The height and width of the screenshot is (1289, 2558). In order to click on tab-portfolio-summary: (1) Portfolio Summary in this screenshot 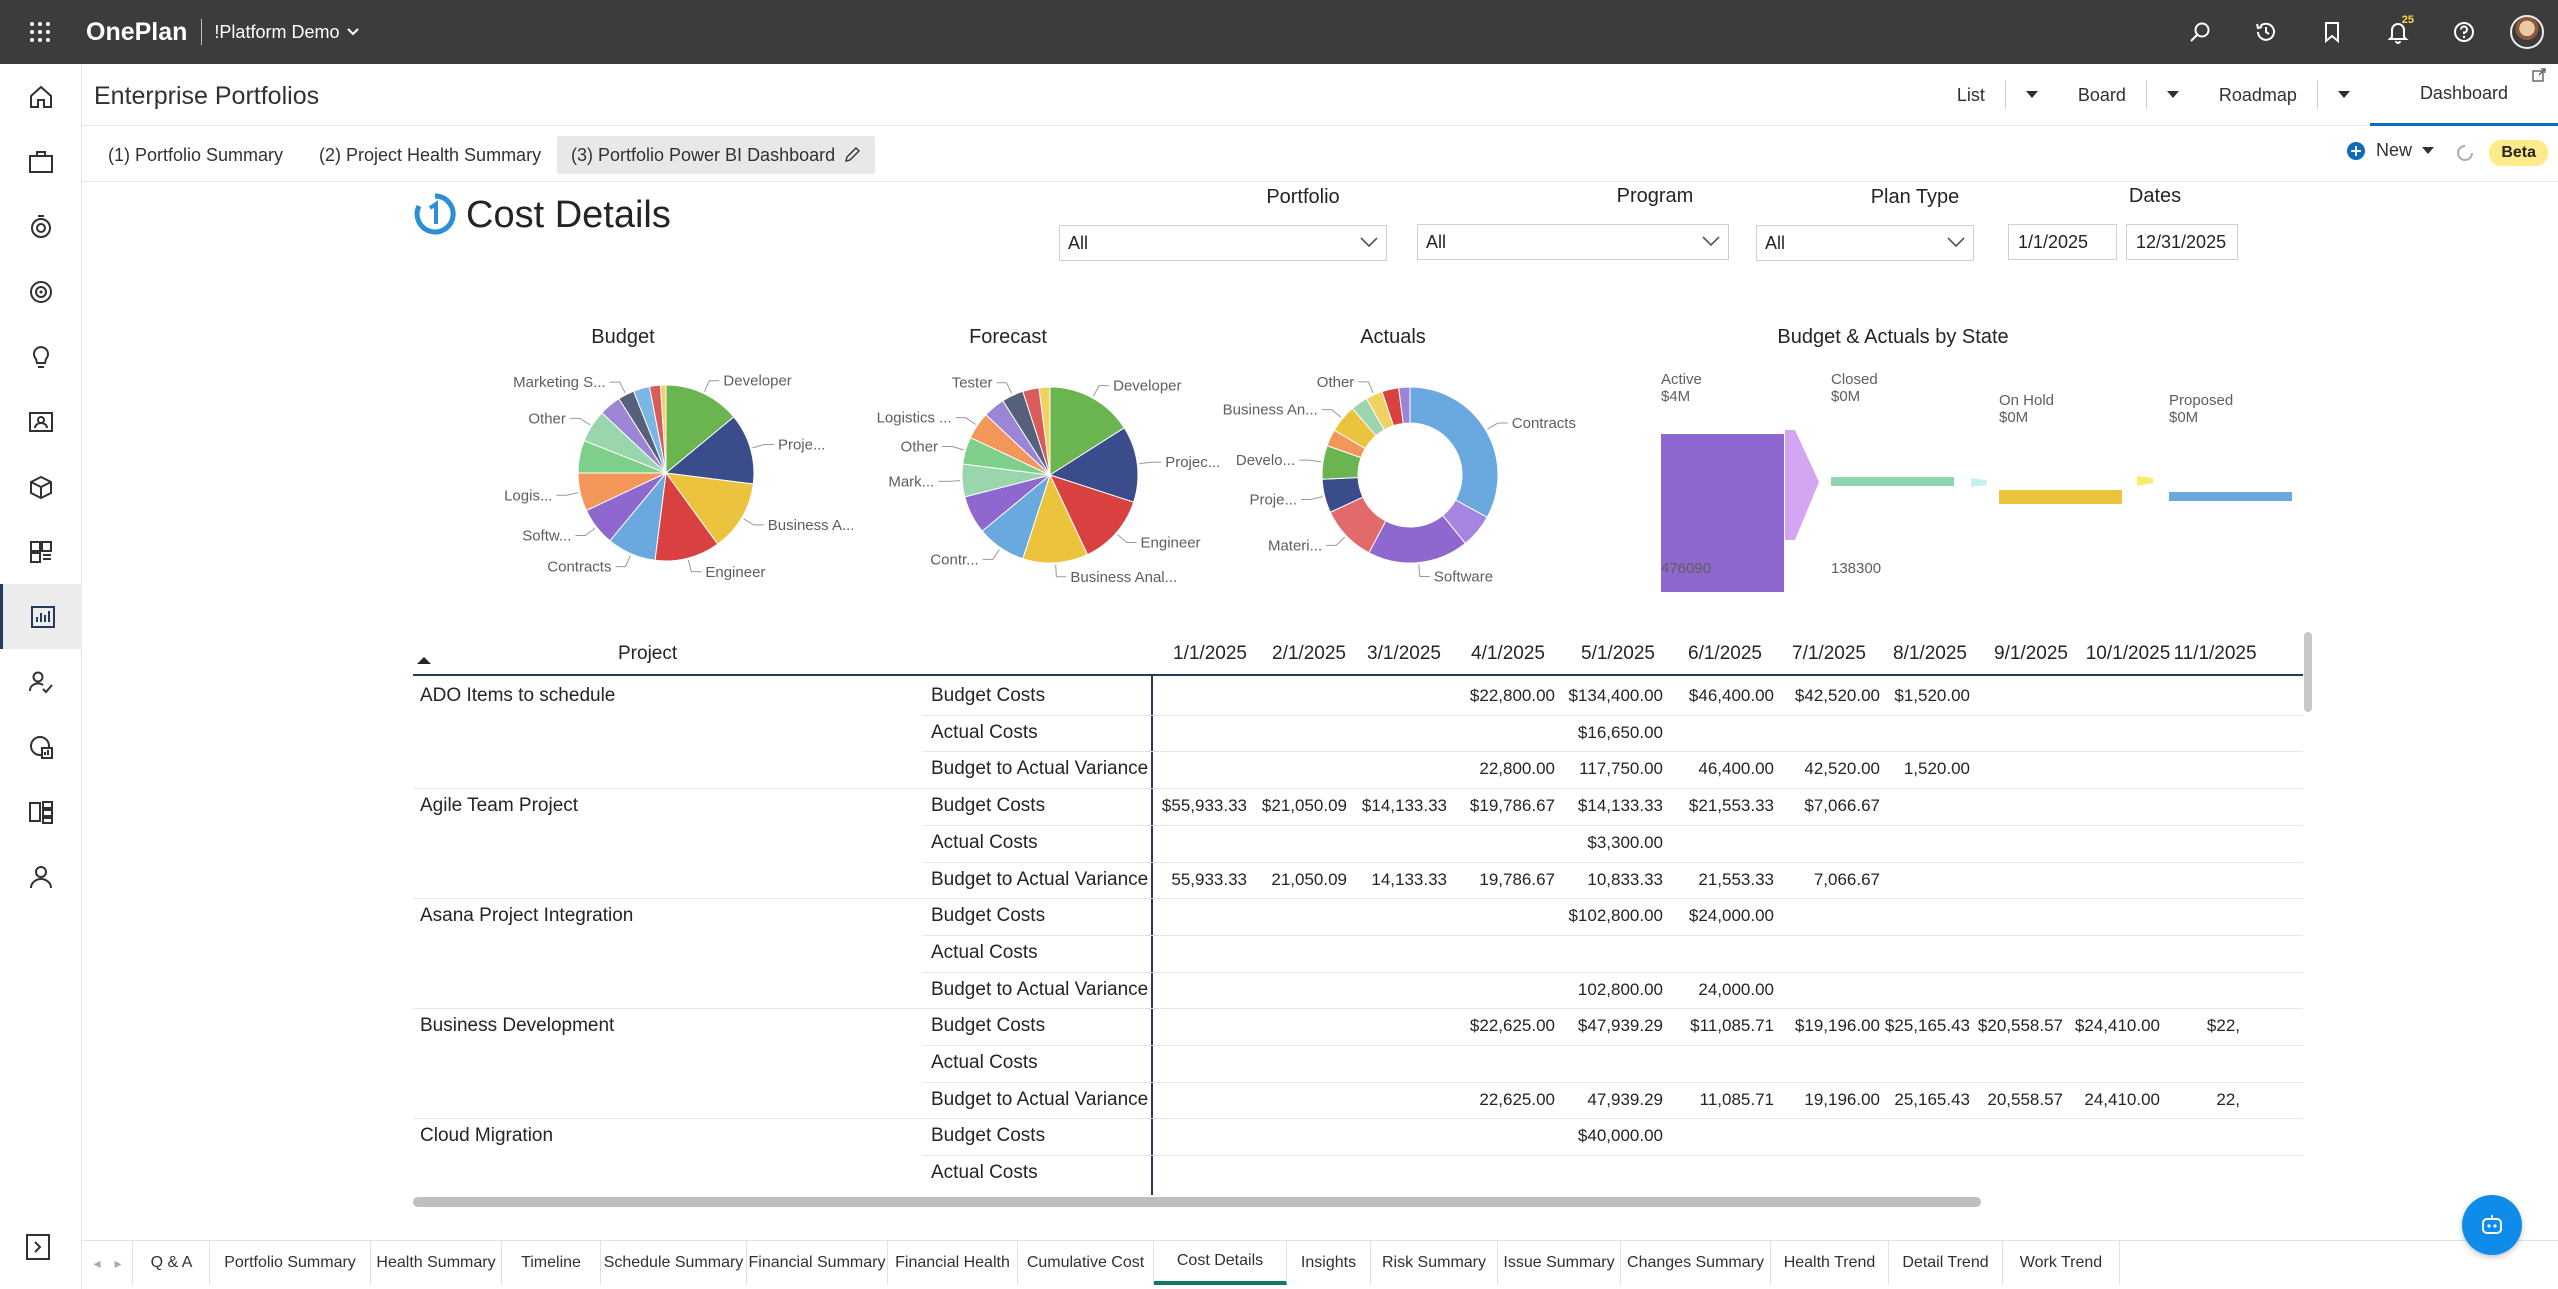, I will do `click(195, 155)`.